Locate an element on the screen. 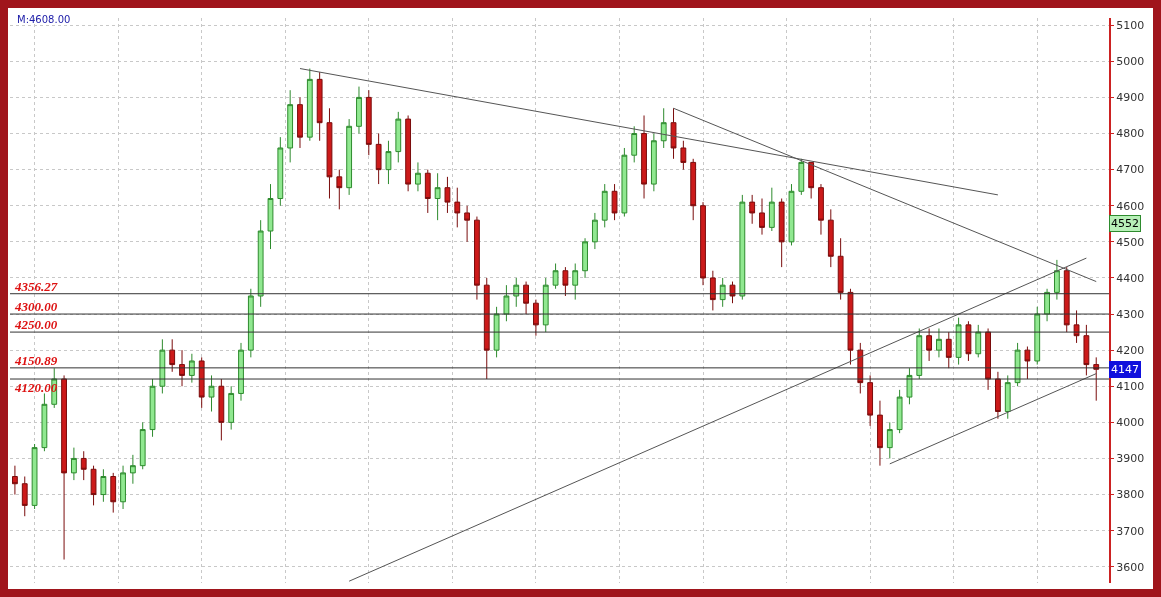  annotation: 4147 is located at coordinates (1125, 369).